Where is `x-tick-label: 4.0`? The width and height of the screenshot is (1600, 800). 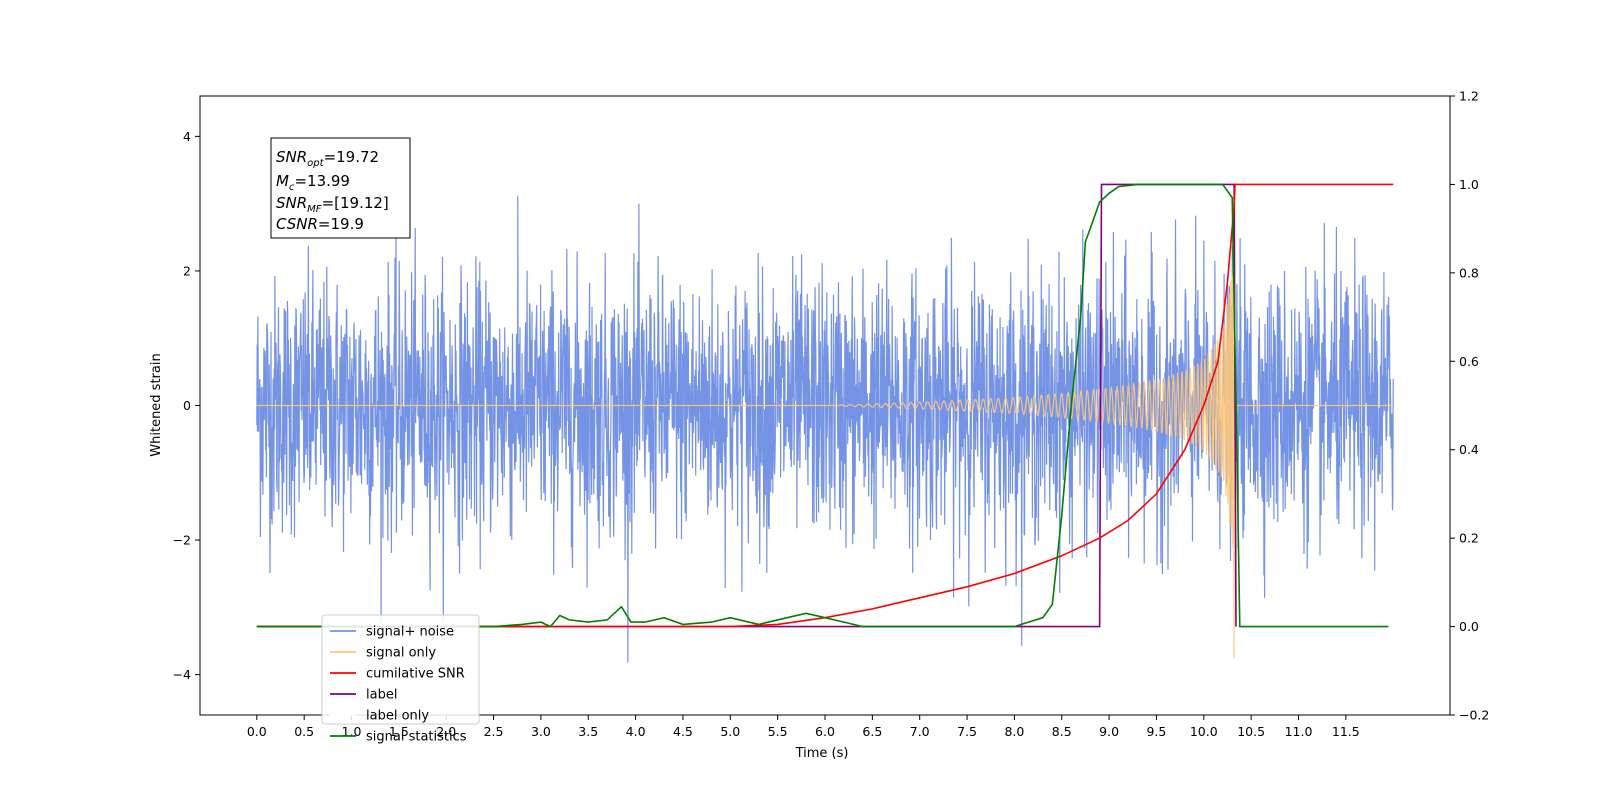 x-tick-label: 4.0 is located at coordinates (636, 731).